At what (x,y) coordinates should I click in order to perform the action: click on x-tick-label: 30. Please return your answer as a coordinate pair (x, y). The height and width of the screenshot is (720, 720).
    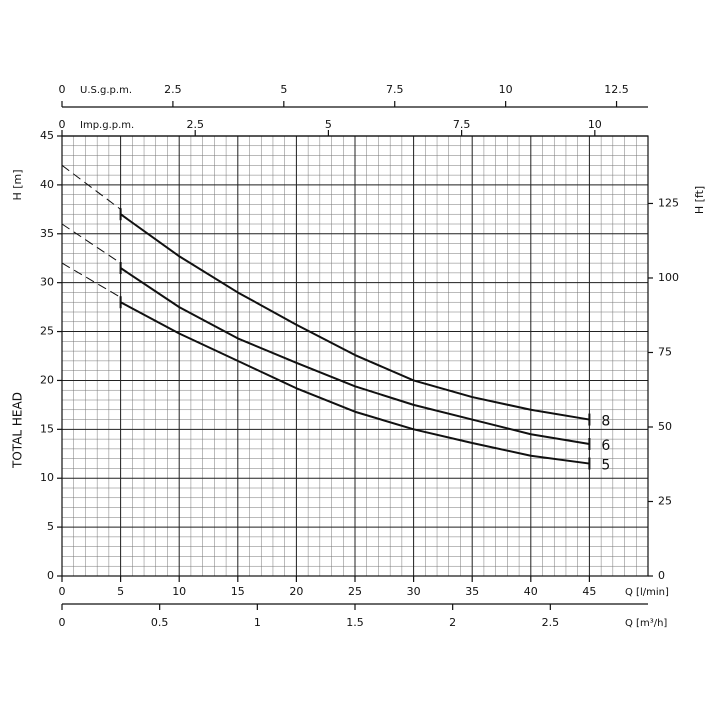
    Looking at the image, I should click on (414, 591).